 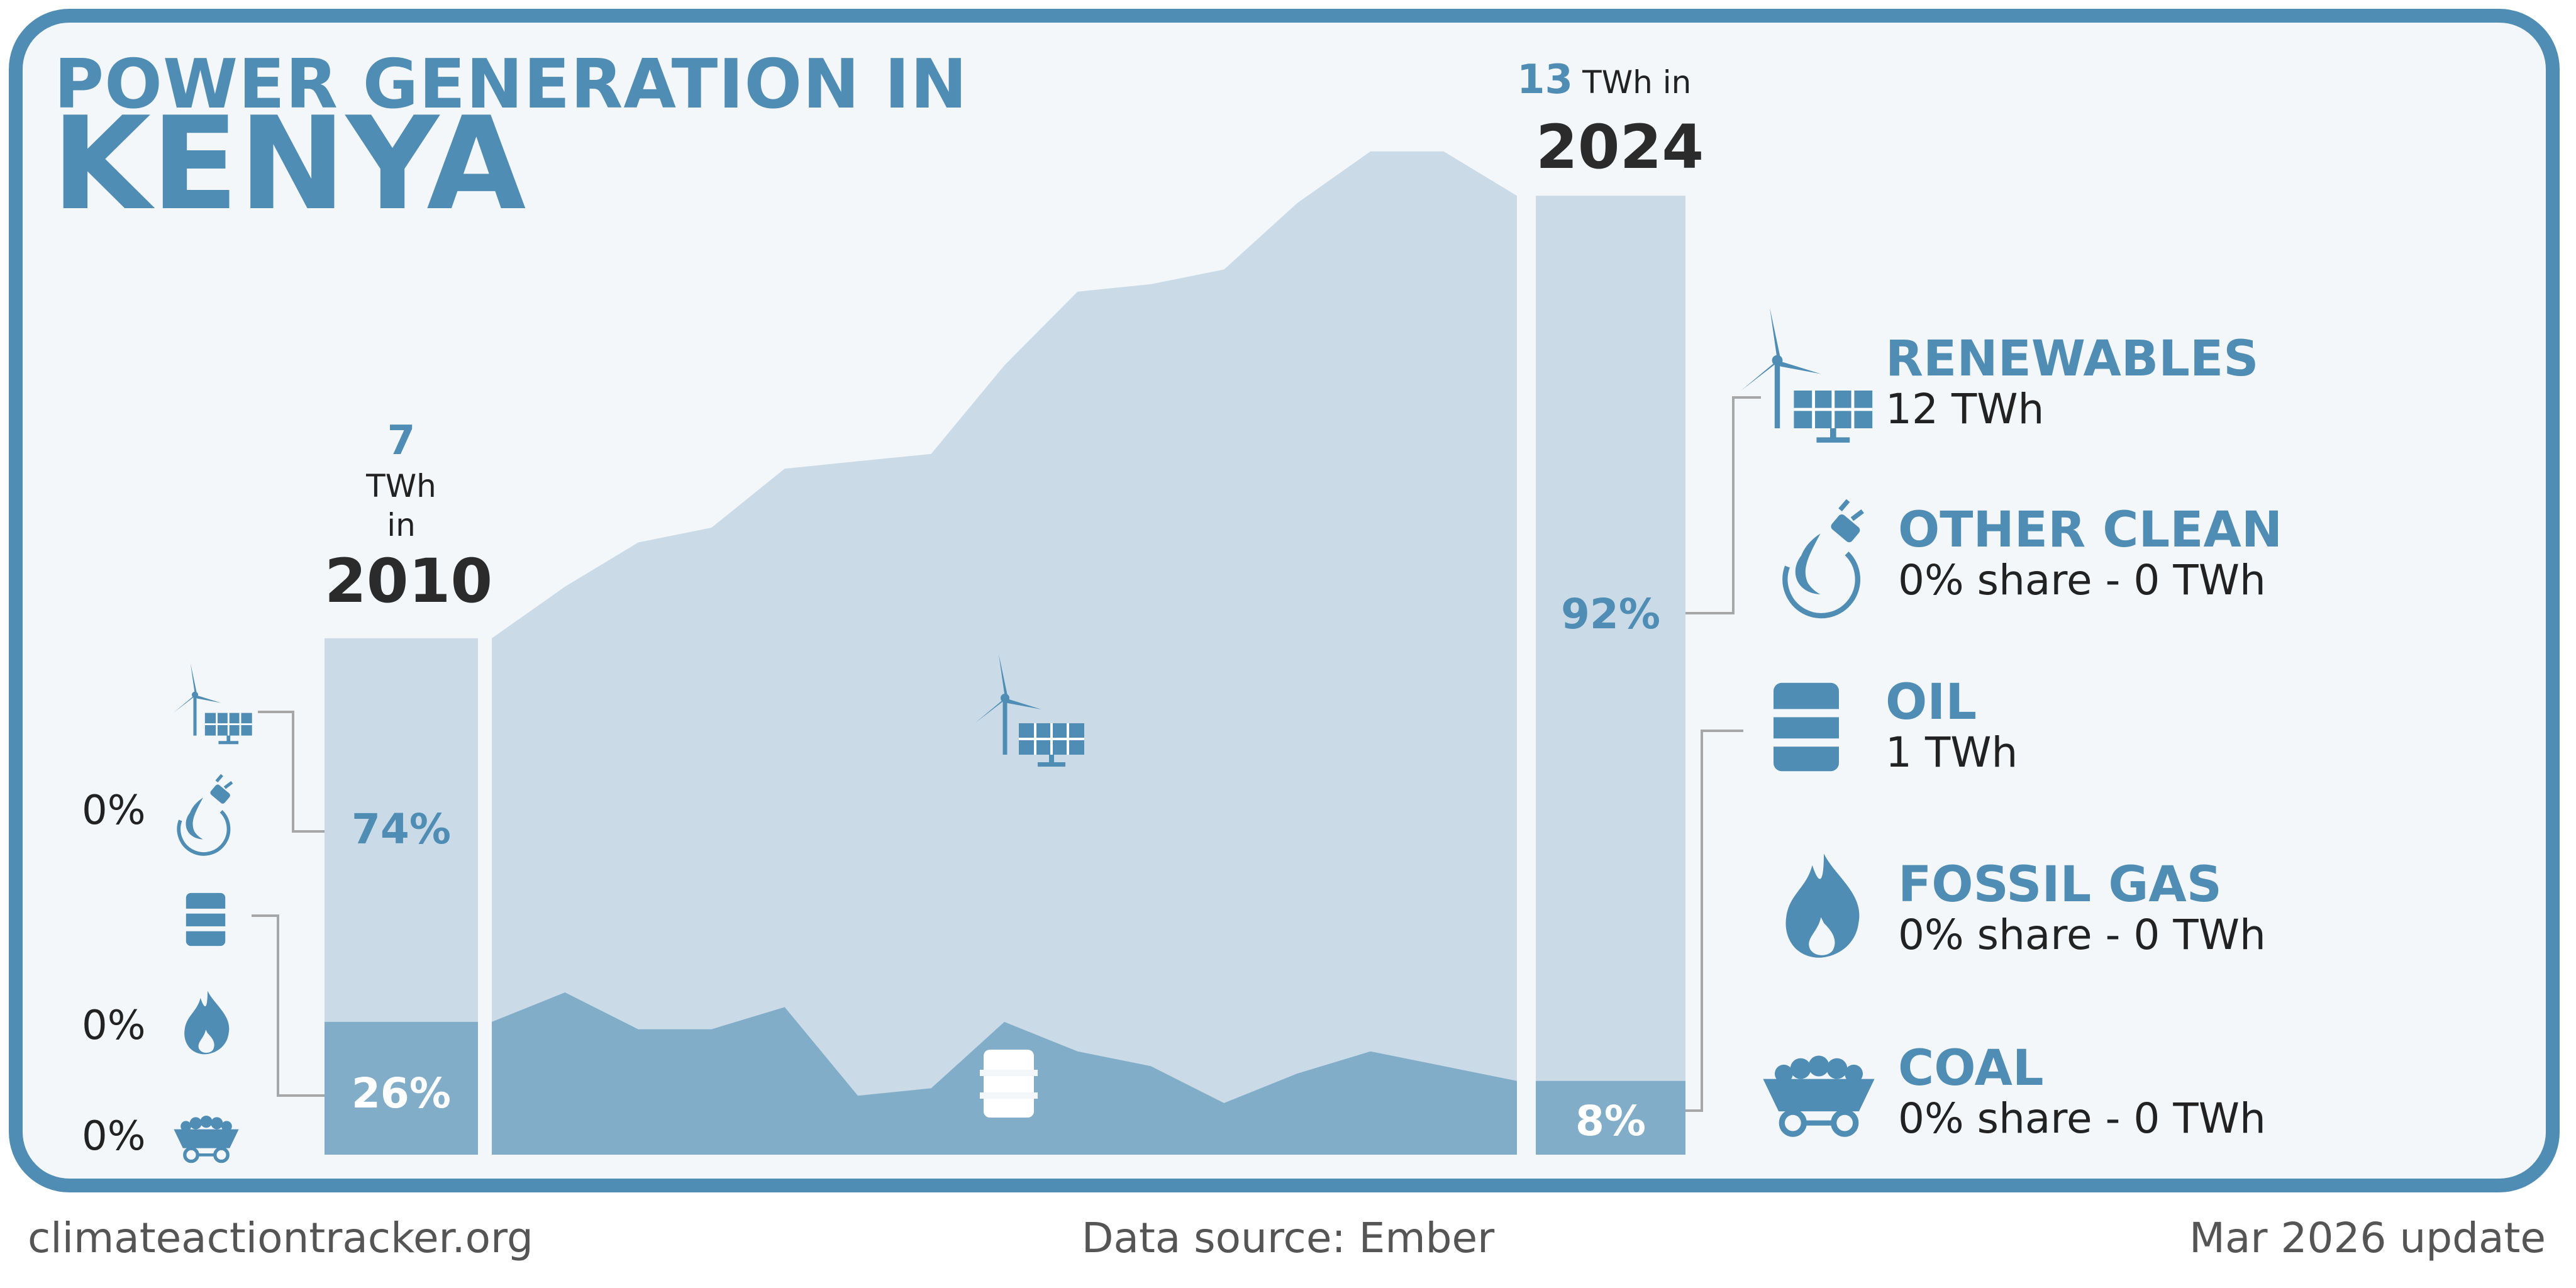 I want to click on renewables-value: 12 TWh, so click(x=1965, y=409).